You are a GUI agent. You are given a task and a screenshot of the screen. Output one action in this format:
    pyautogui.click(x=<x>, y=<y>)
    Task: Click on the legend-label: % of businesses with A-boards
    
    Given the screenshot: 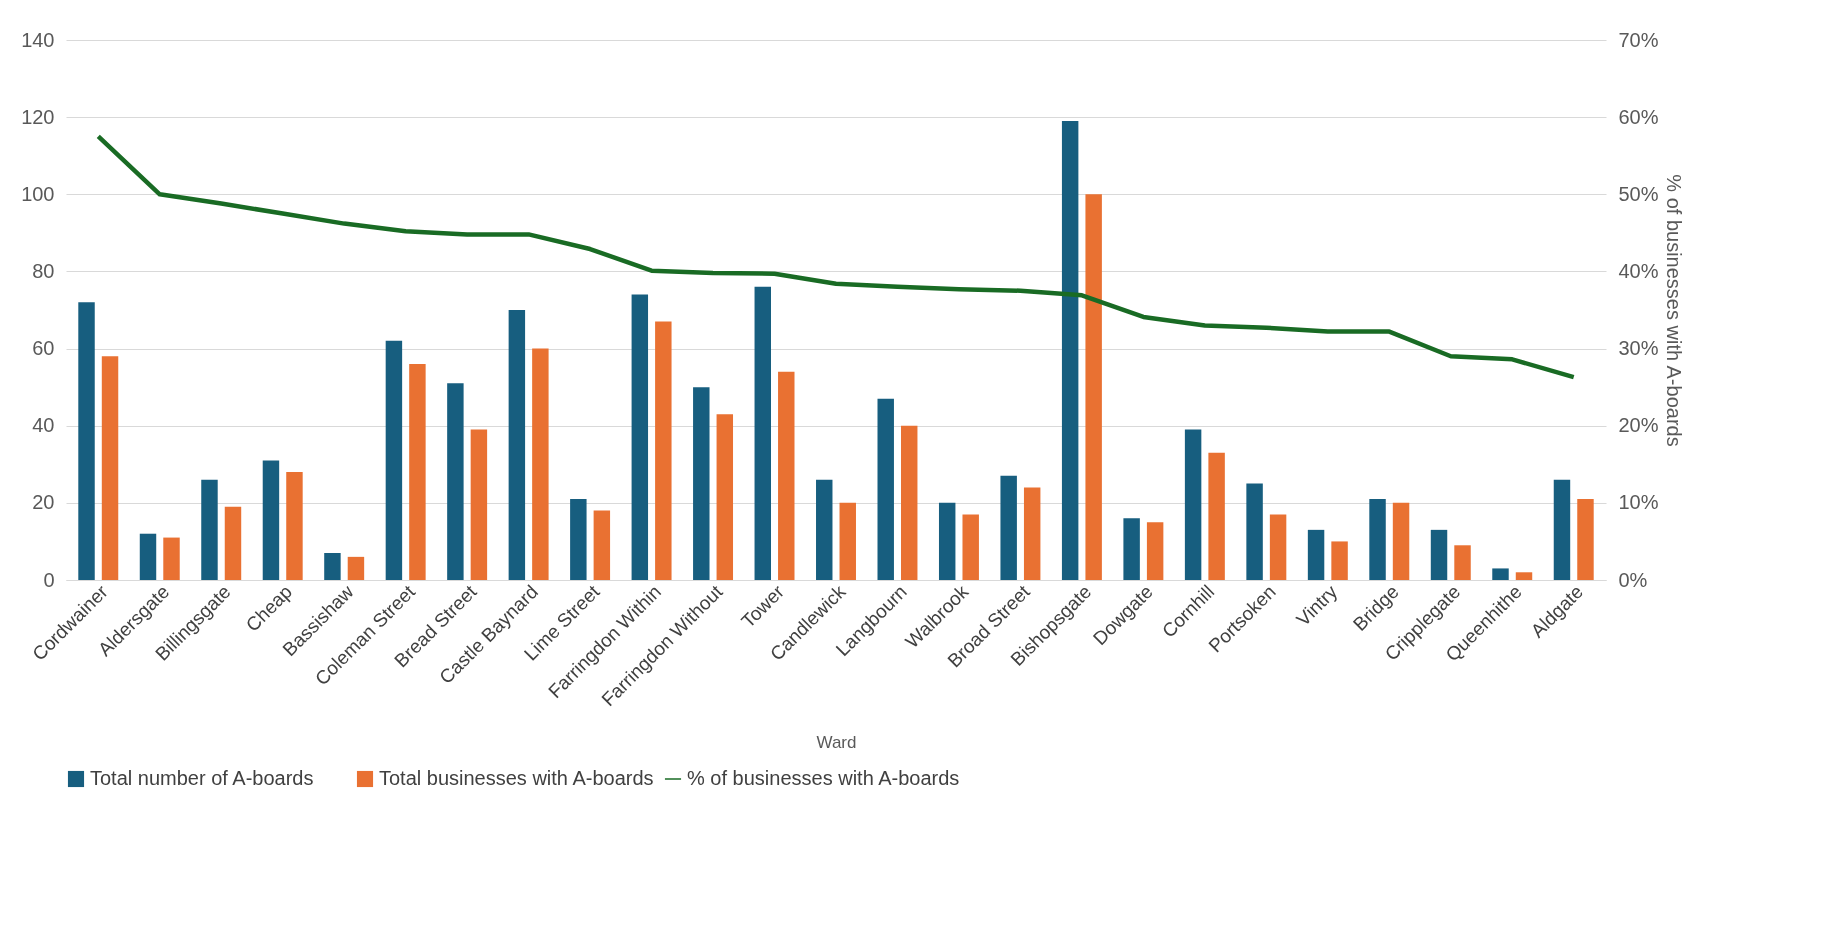 What is the action you would take?
    pyautogui.click(x=823, y=778)
    